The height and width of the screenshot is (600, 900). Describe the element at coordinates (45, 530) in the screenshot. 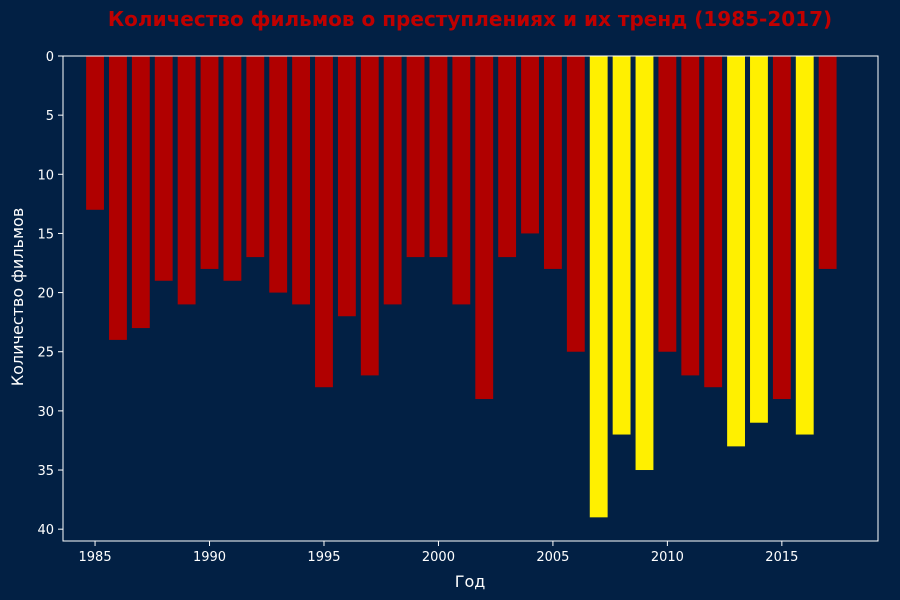

I see `y-tick-label-40: 40` at that location.